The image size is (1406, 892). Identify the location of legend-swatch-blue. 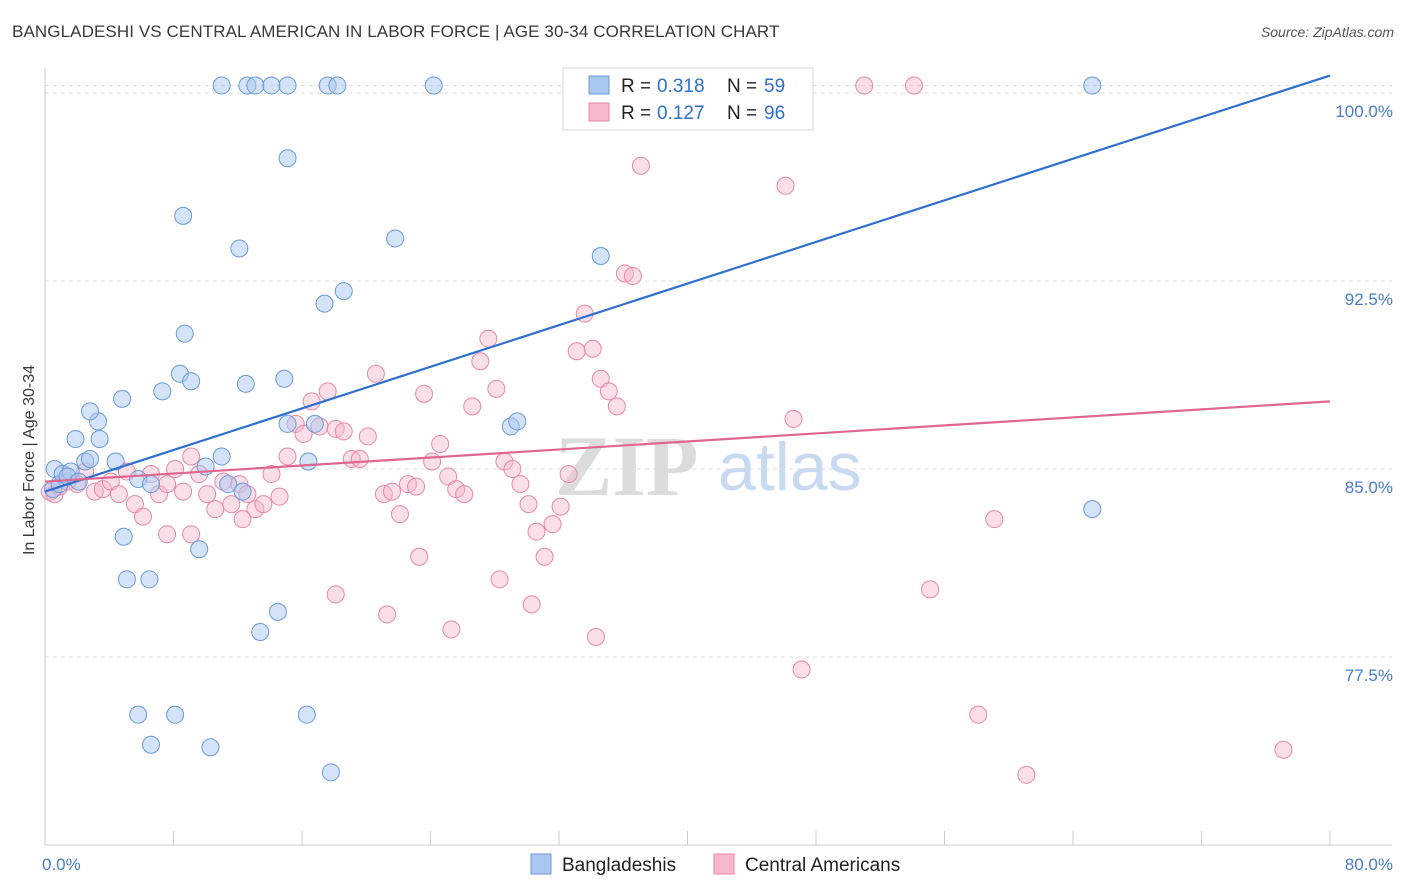
(599, 85).